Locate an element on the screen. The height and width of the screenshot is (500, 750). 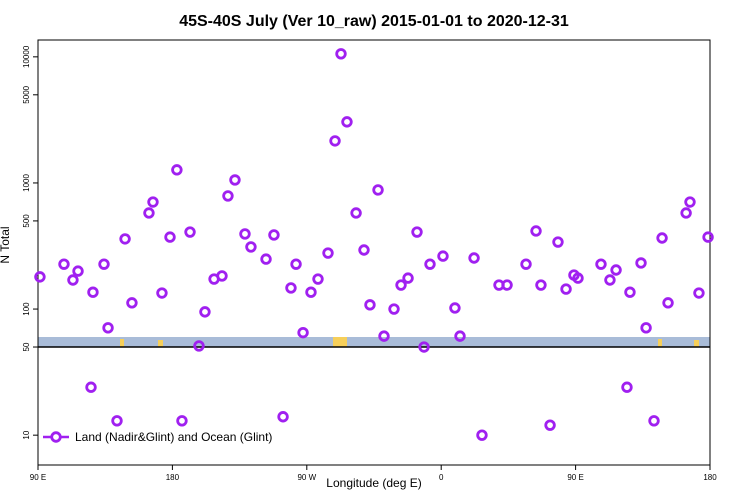
y-tick-label: 50 is located at coordinates (26, 346).